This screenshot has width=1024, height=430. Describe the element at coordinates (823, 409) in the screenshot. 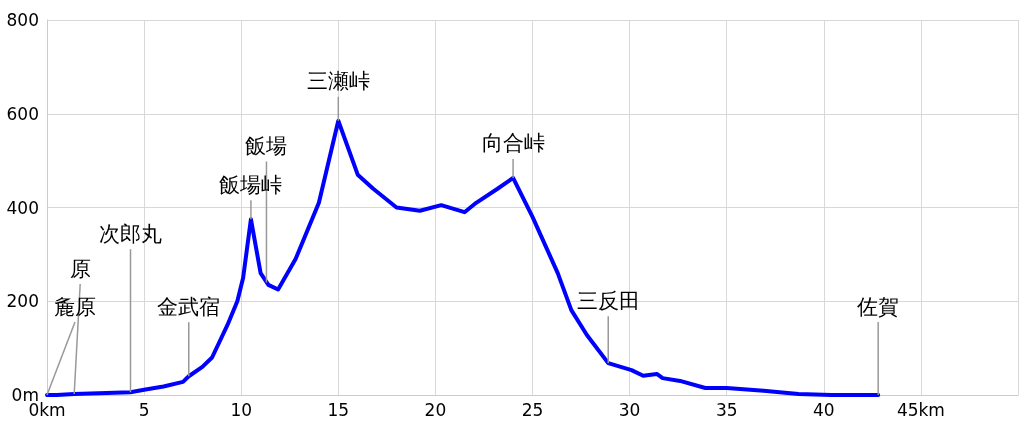

I see `x-tick-label: 40` at that location.